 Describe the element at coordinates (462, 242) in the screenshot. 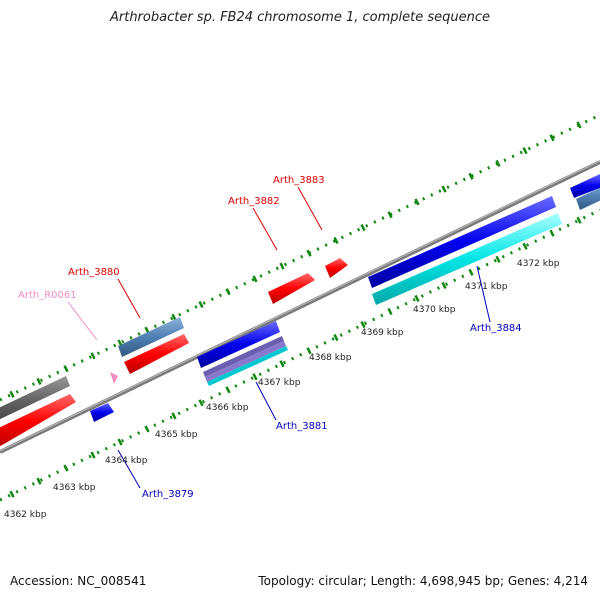

I see `cds-arth-3884-reverse` at that location.